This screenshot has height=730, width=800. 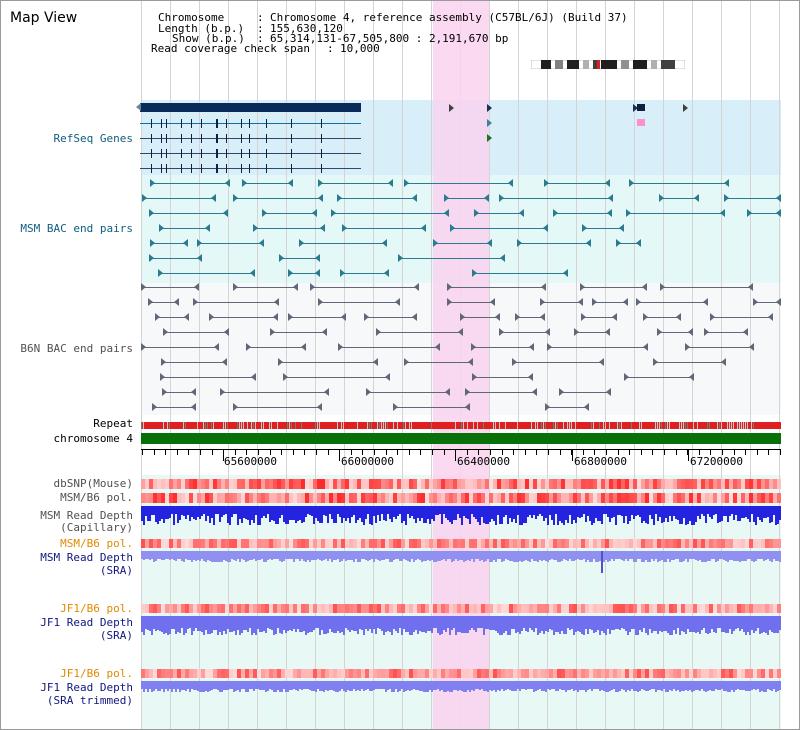 What do you see at coordinates (250, 138) in the screenshot?
I see `gene-transcript-line` at bounding box center [250, 138].